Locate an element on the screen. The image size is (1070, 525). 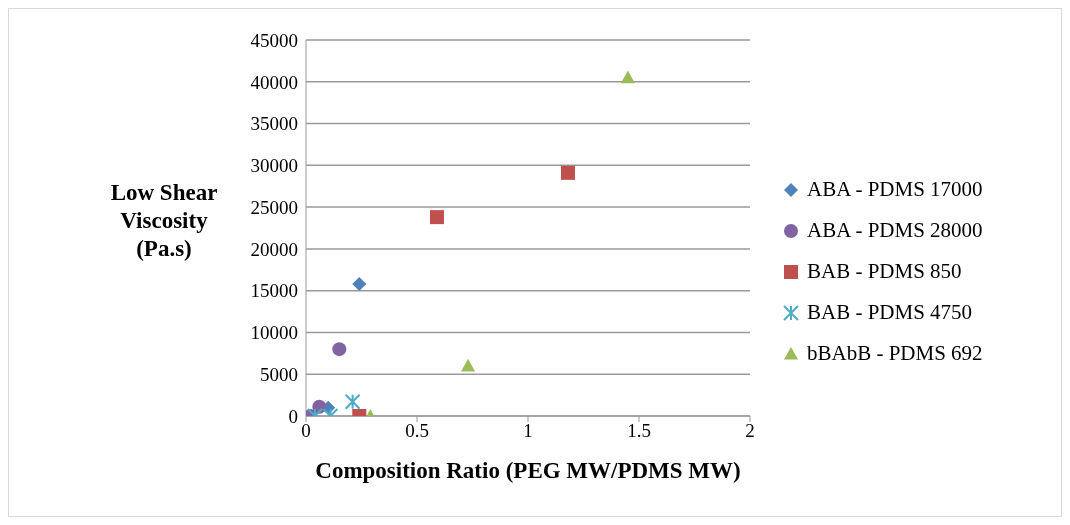
legend-label: BAB - PDMS 4750 is located at coordinates (890, 312).